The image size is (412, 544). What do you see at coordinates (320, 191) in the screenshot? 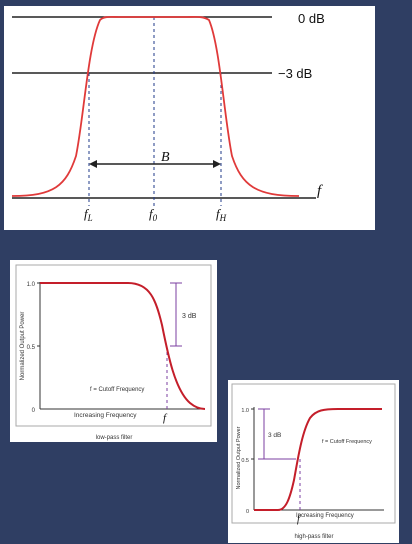
I see `label-frequency-axis: f` at bounding box center [320, 191].